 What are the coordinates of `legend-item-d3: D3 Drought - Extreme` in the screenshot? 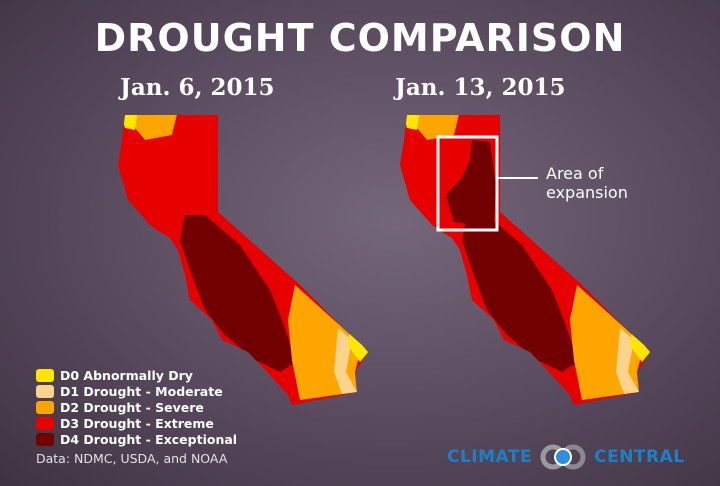 It's located at (136, 423).